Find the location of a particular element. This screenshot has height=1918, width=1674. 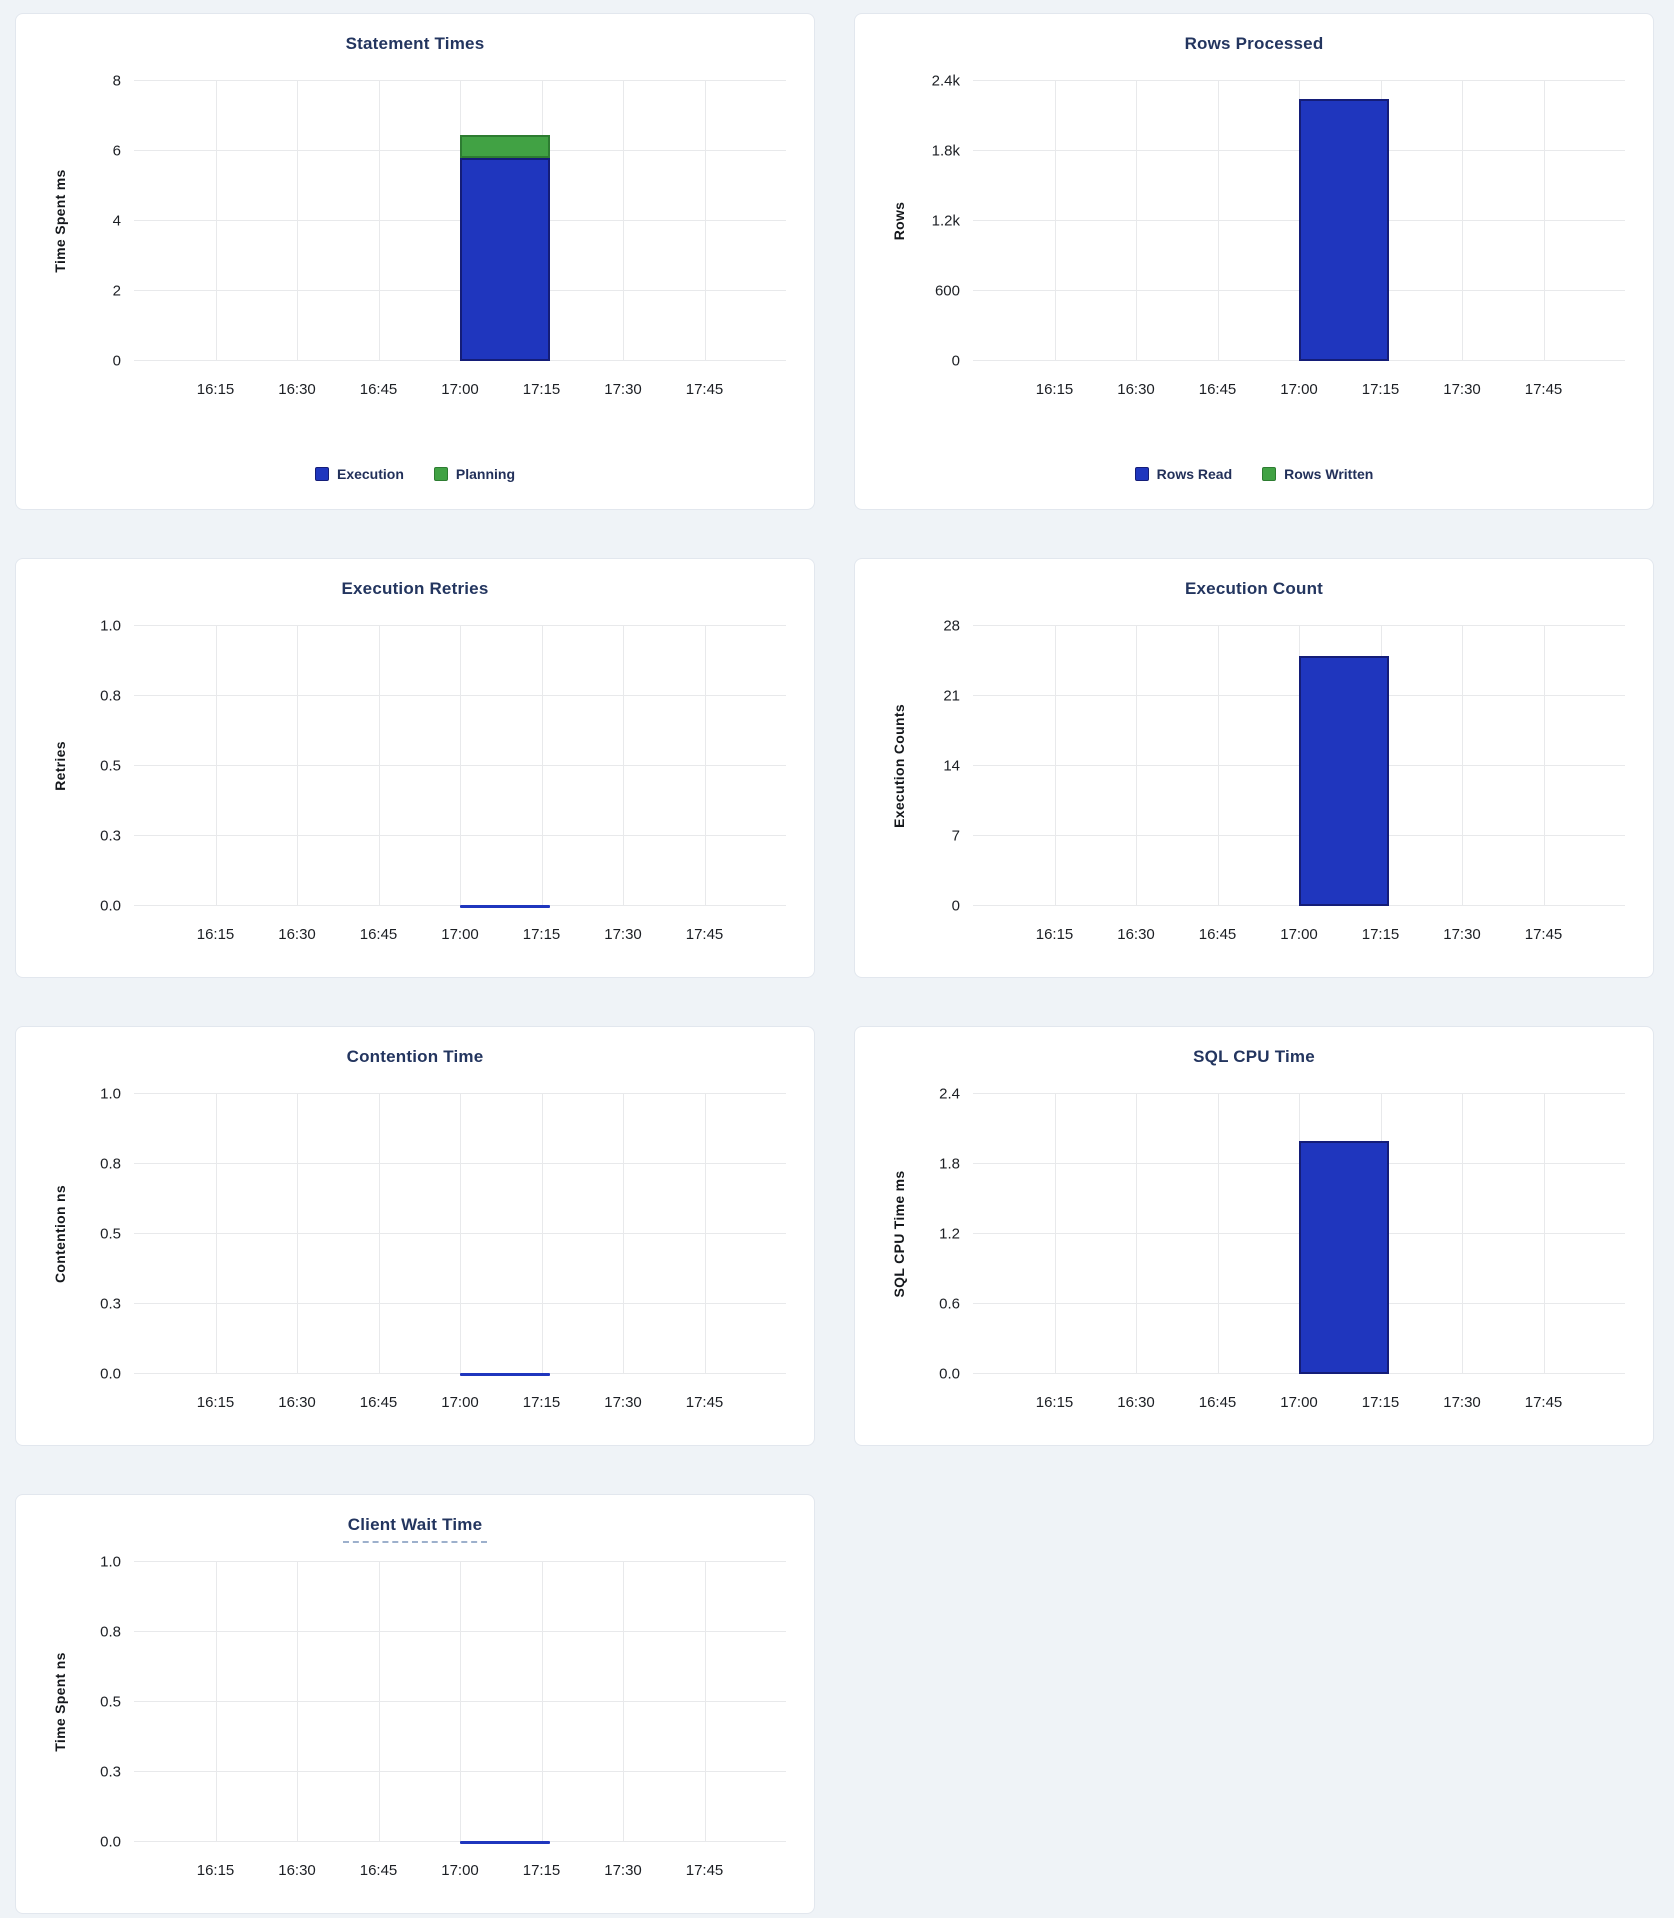

y-tick-label: 28 is located at coordinates (951, 626).